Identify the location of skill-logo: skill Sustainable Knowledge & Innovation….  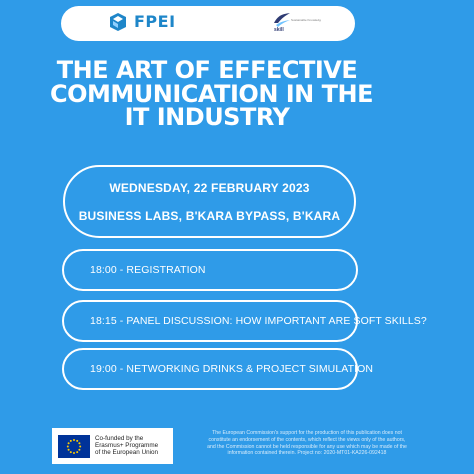
(296, 24).